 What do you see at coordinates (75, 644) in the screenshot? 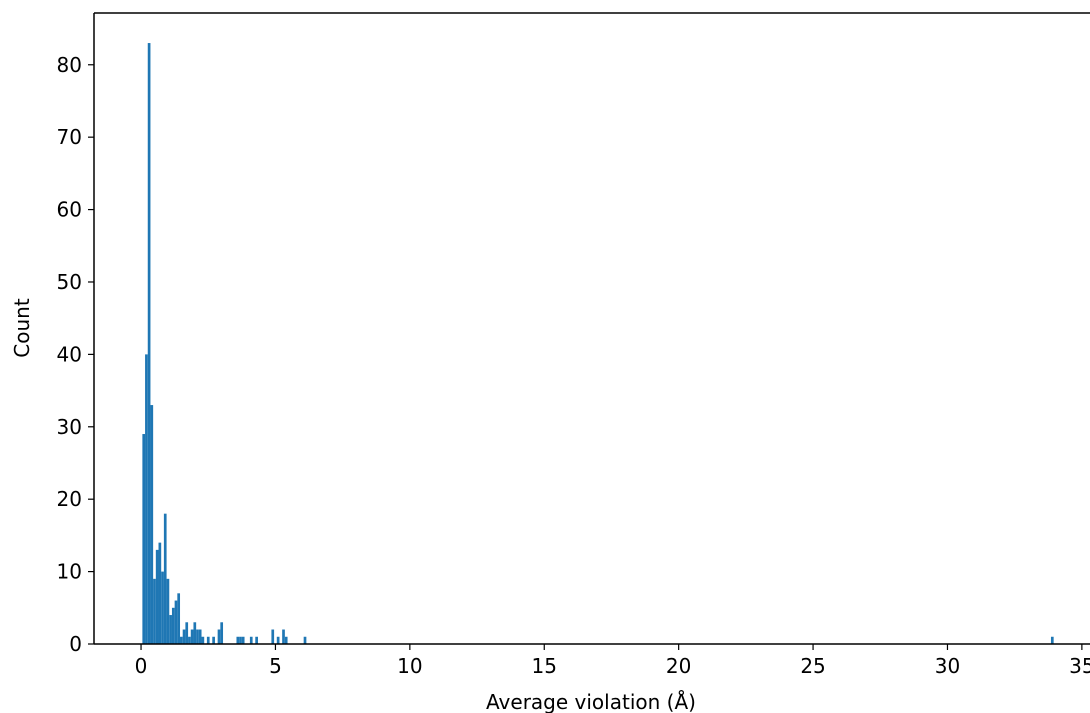
I see `y-tick-label: 0` at bounding box center [75, 644].